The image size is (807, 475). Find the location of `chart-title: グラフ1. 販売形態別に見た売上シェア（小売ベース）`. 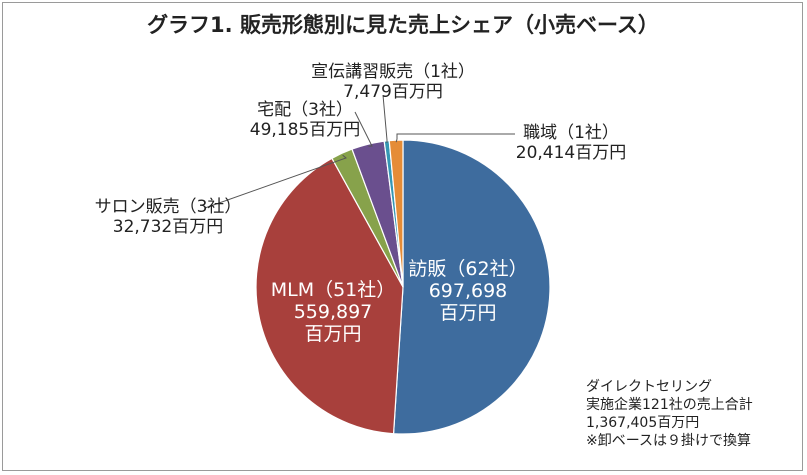

chart-title: グラフ1. 販売形態別に見た売上シェア（小売ベース） is located at coordinates (403, 25).